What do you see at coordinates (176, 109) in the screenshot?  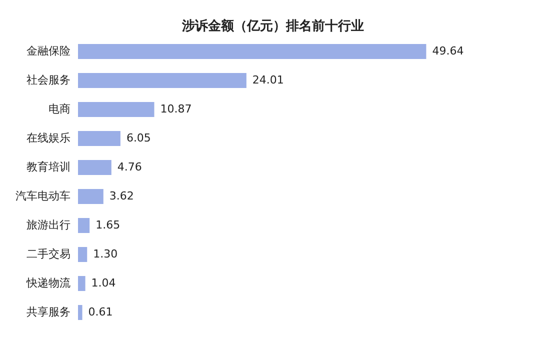 I see `data-label: 10.87` at bounding box center [176, 109].